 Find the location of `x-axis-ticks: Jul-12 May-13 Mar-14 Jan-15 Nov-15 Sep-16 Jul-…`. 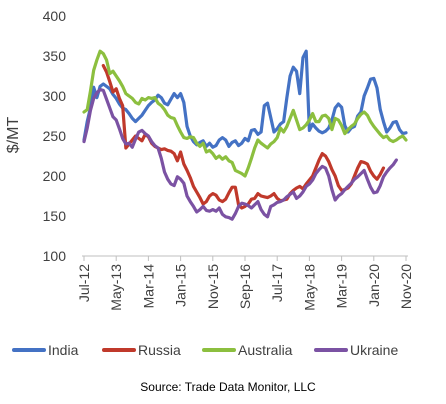

x-axis-ticks: Jul-12 May-13 Mar-14 Jan-15 Nov-15 Sep-16 Jul-… is located at coordinates (245, 283).